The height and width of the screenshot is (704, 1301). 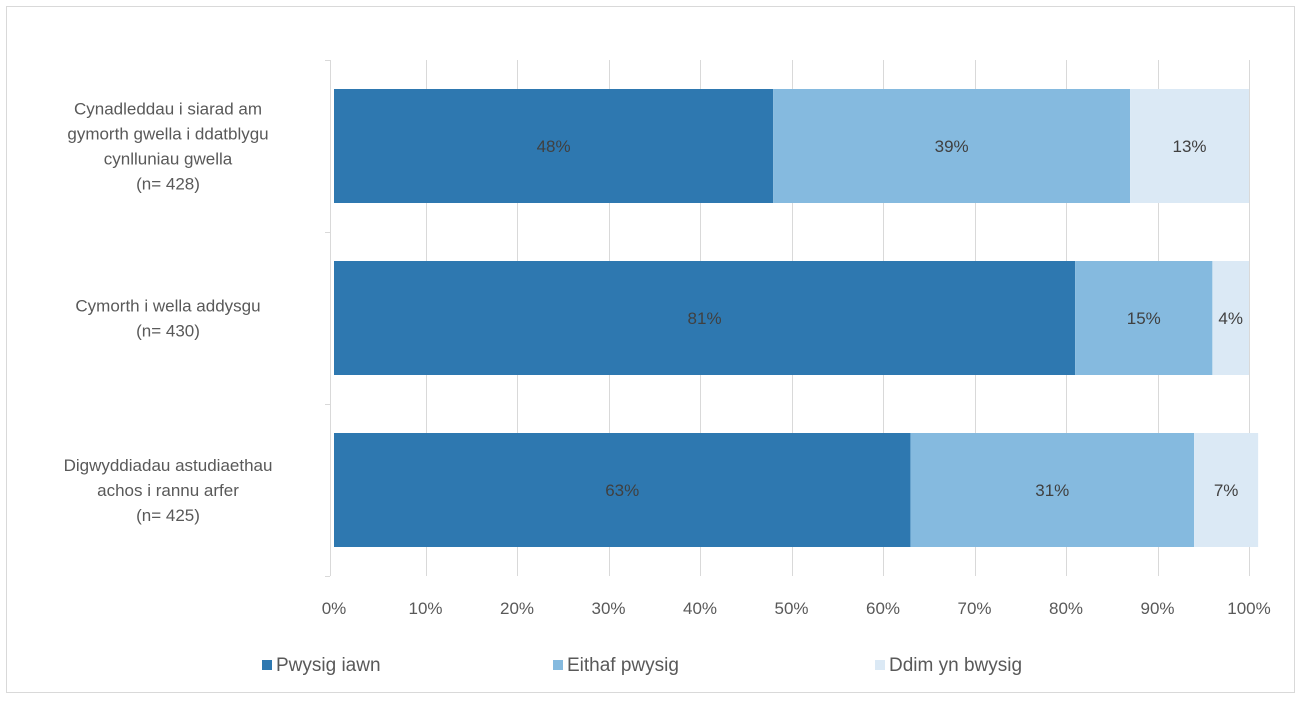 I want to click on category-label: Digwyddiadau astudiaethau, so click(x=168, y=465).